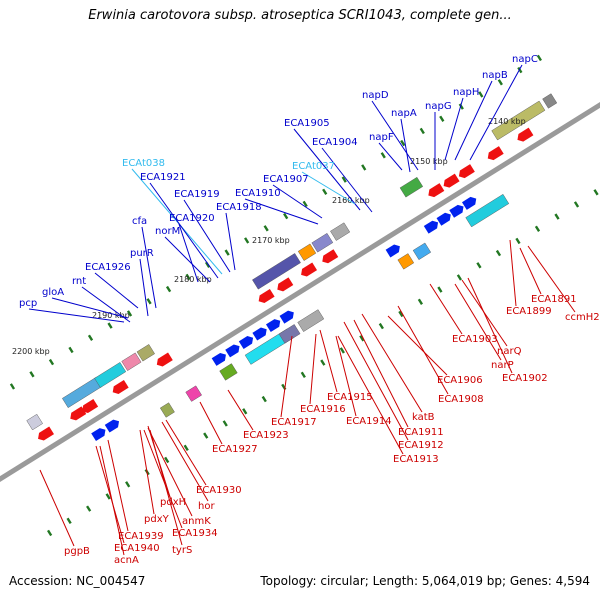 This screenshot has height=600, width=600. What do you see at coordinates (525, 59) in the screenshot?
I see `gene-label-top: napC` at bounding box center [525, 59].